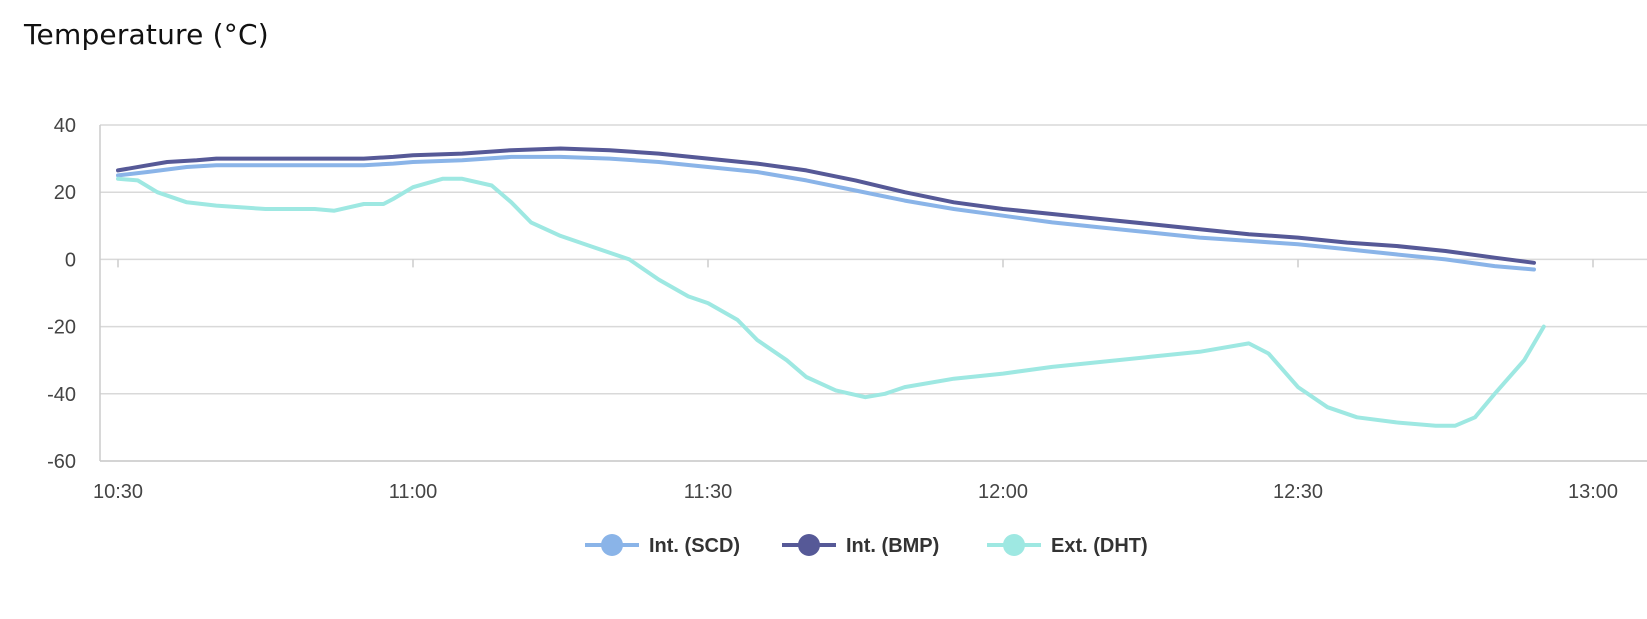 The image size is (1647, 619). Describe the element at coordinates (1003, 492) in the screenshot. I see `x-tick-label: 12:00` at that location.